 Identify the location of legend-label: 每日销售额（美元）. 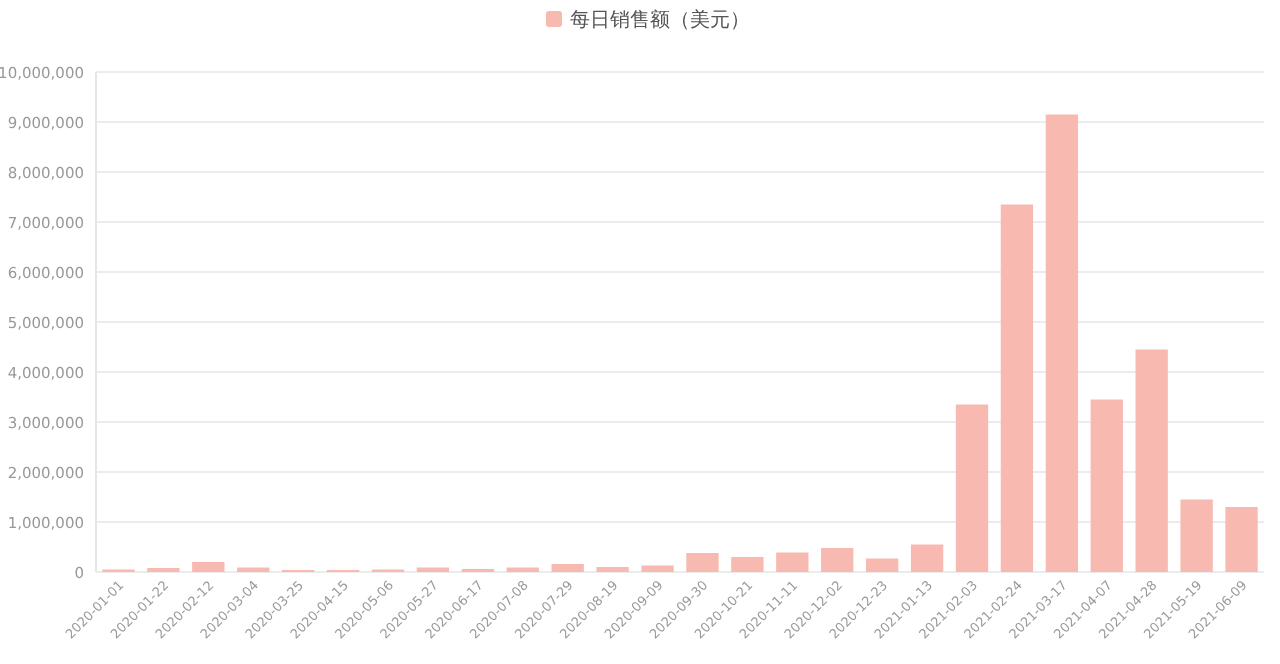
(660, 20).